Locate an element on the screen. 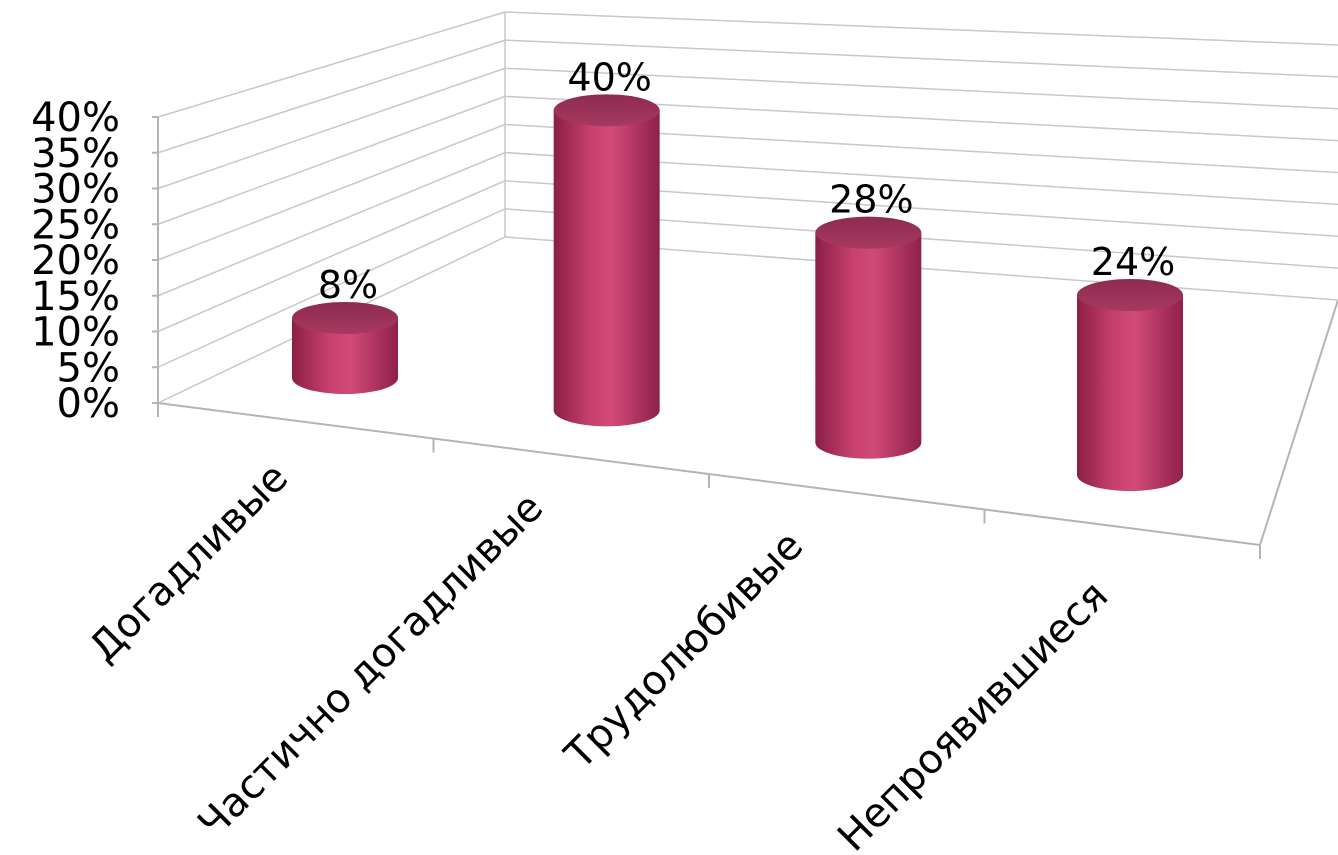  y-tick-label: 0% is located at coordinates (88, 404).